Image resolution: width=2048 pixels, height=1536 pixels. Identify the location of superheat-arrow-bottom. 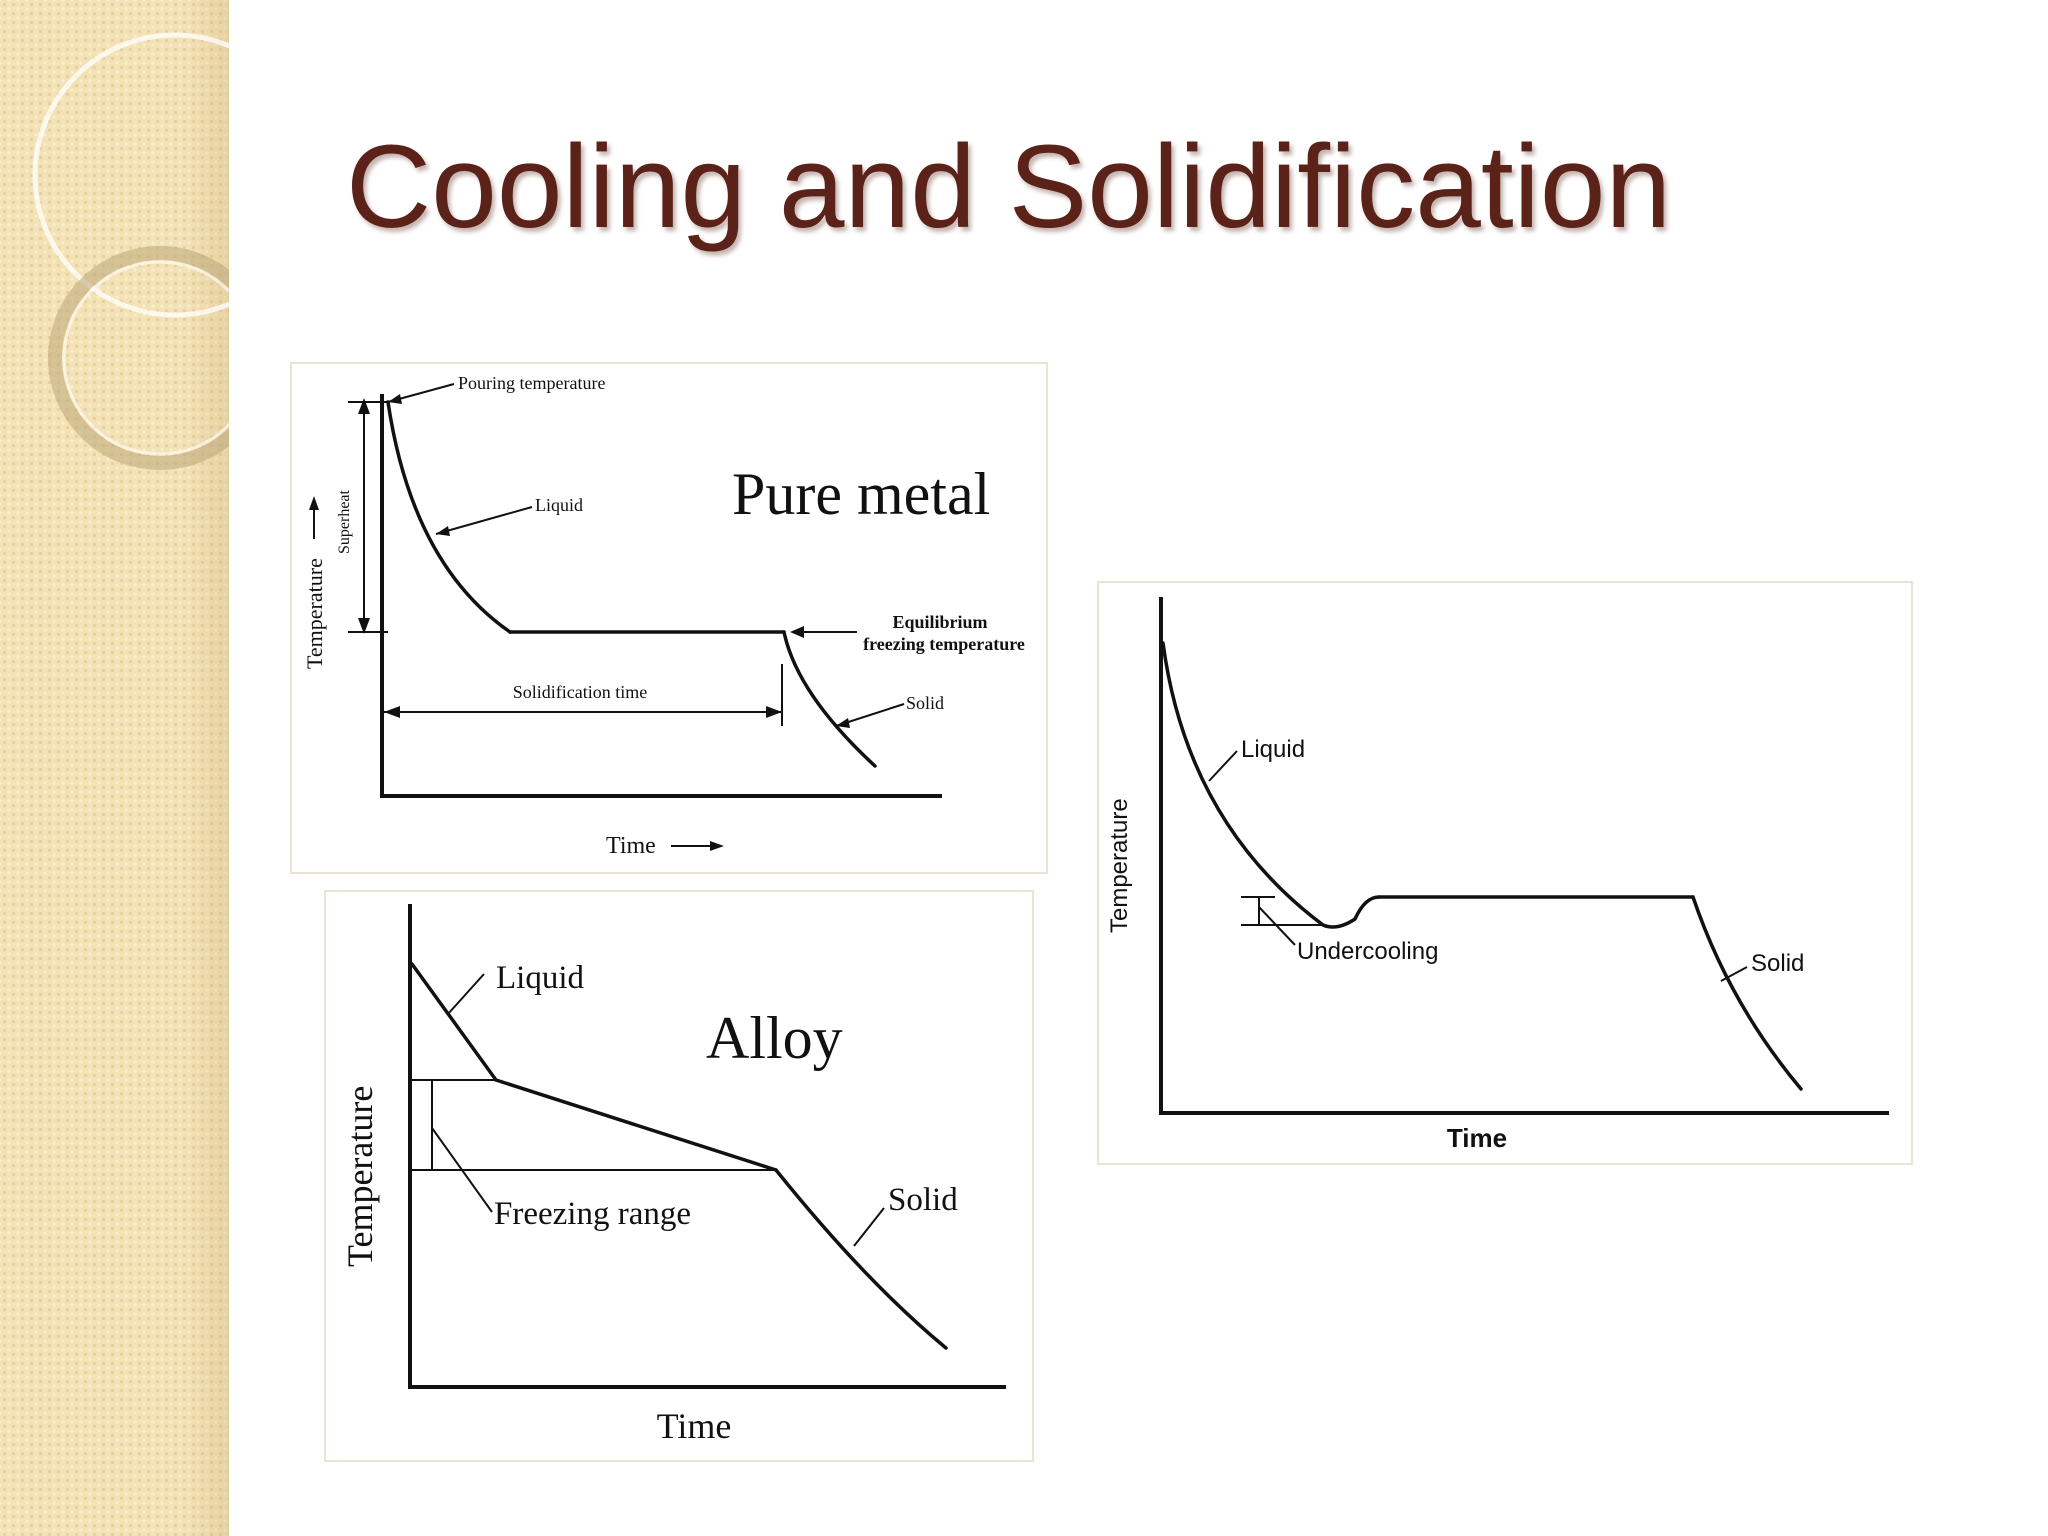
(364, 626).